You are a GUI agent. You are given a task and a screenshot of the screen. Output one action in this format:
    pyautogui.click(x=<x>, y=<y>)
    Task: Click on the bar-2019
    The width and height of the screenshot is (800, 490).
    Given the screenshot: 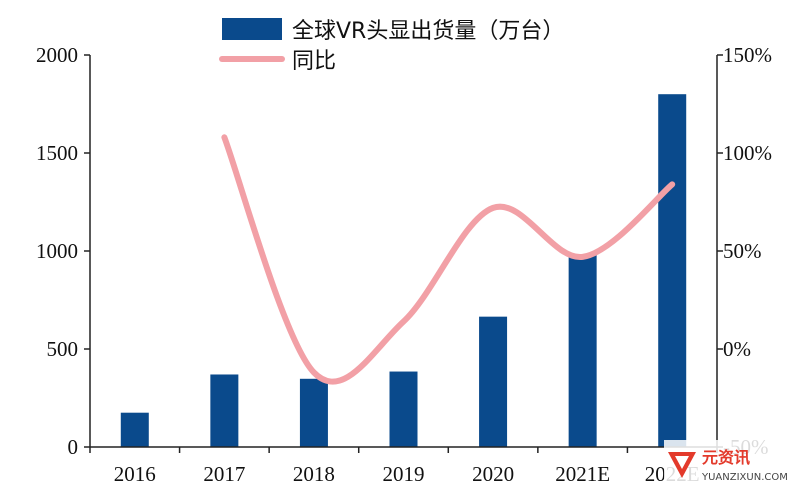 What is the action you would take?
    pyautogui.click(x=403, y=409)
    